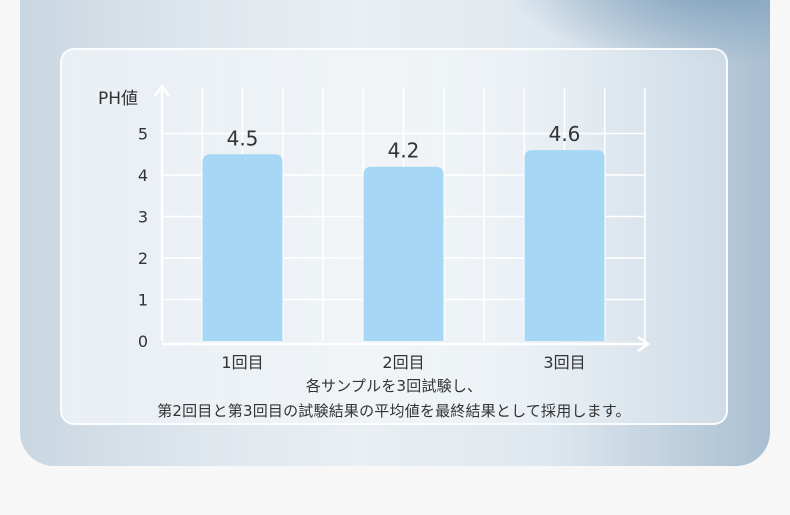 The width and height of the screenshot is (790, 515). Describe the element at coordinates (118, 99) in the screenshot. I see `y-axis-label: PH値` at that location.